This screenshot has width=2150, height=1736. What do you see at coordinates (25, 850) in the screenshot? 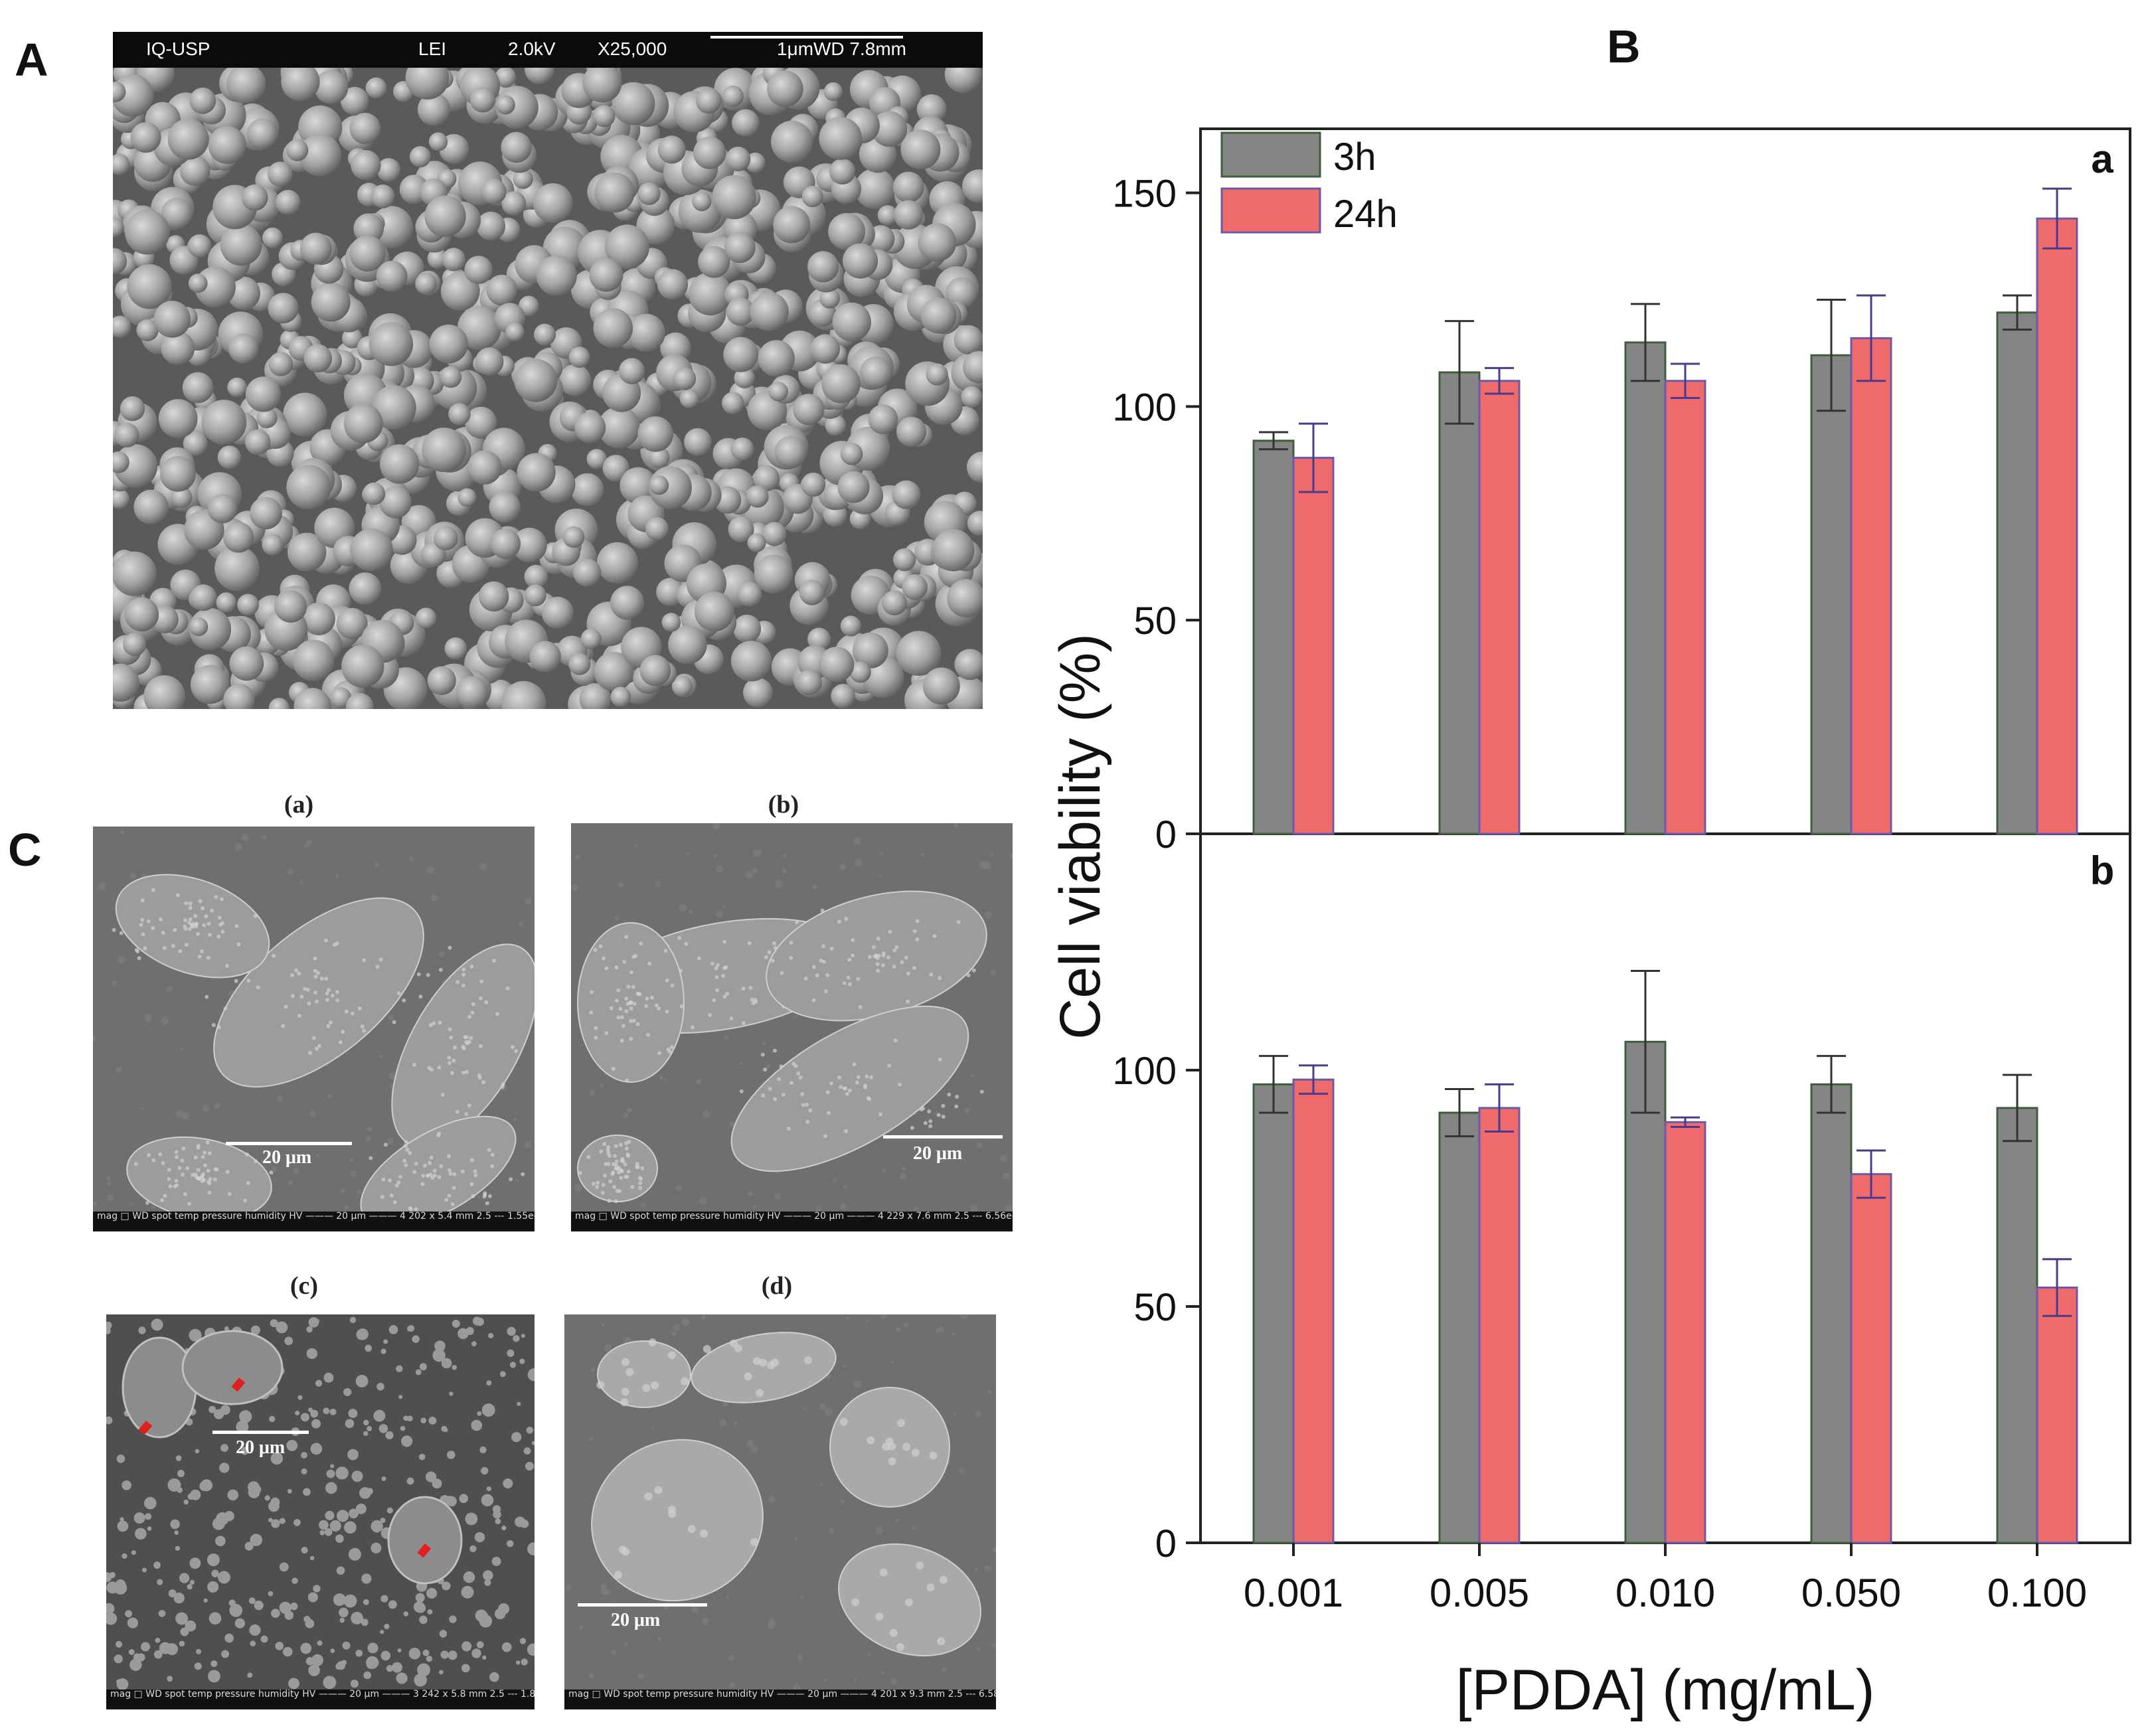
I see `panel-label-c: C` at bounding box center [25, 850].